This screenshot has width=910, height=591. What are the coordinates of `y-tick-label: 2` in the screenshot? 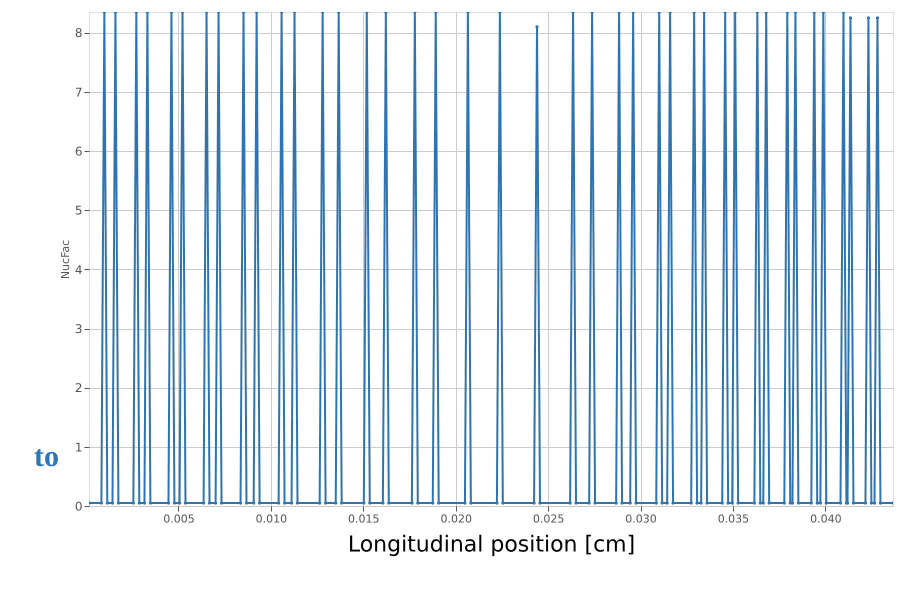 It's located at (78, 388).